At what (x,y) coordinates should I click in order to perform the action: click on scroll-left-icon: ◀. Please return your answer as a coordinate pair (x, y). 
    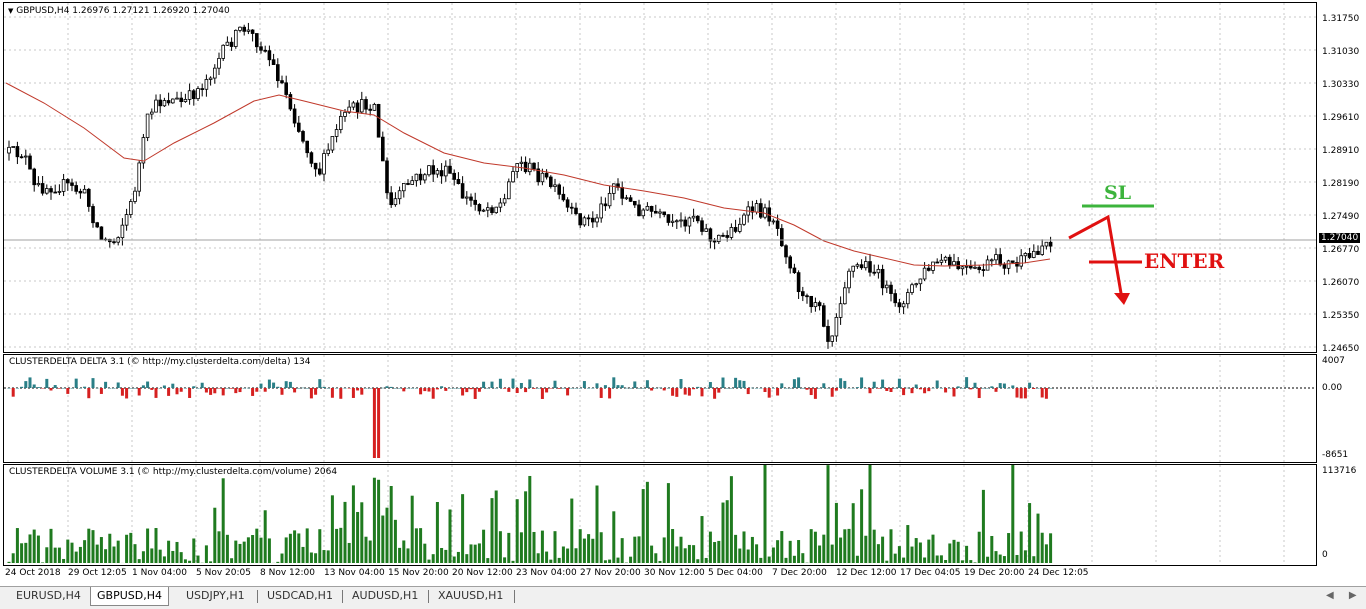
    Looking at the image, I should click on (1330, 595).